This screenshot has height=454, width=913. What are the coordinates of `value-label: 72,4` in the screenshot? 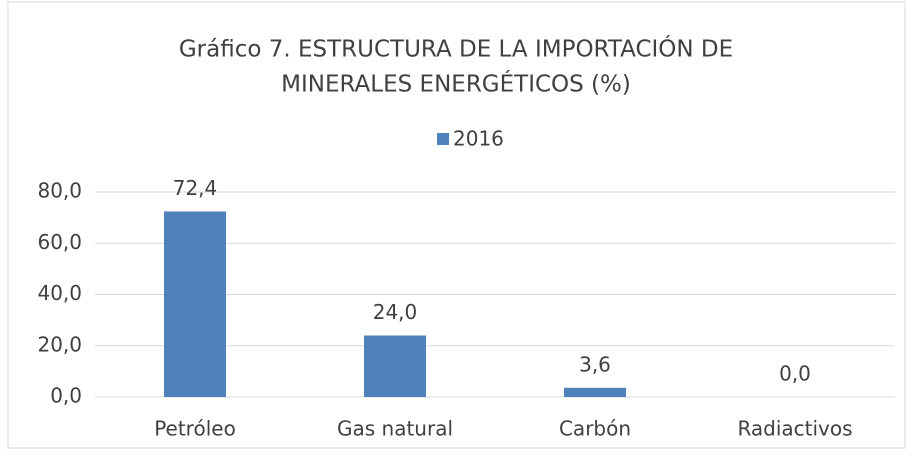 It's located at (195, 188).